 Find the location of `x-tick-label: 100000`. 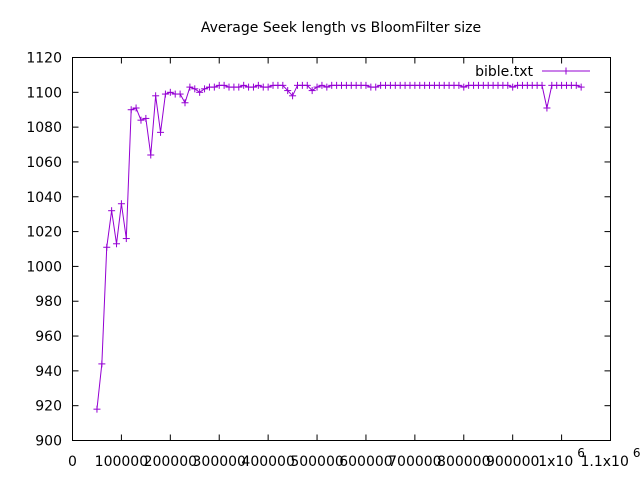

x-tick-label: 100000 is located at coordinates (121, 462).